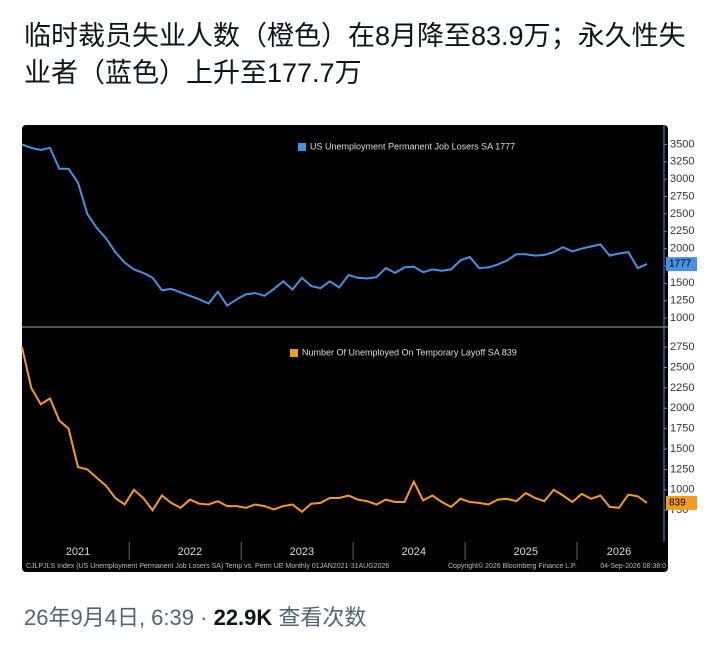 The height and width of the screenshot is (654, 720). What do you see at coordinates (525, 552) in the screenshot?
I see `x-tick-label: 2025` at bounding box center [525, 552].